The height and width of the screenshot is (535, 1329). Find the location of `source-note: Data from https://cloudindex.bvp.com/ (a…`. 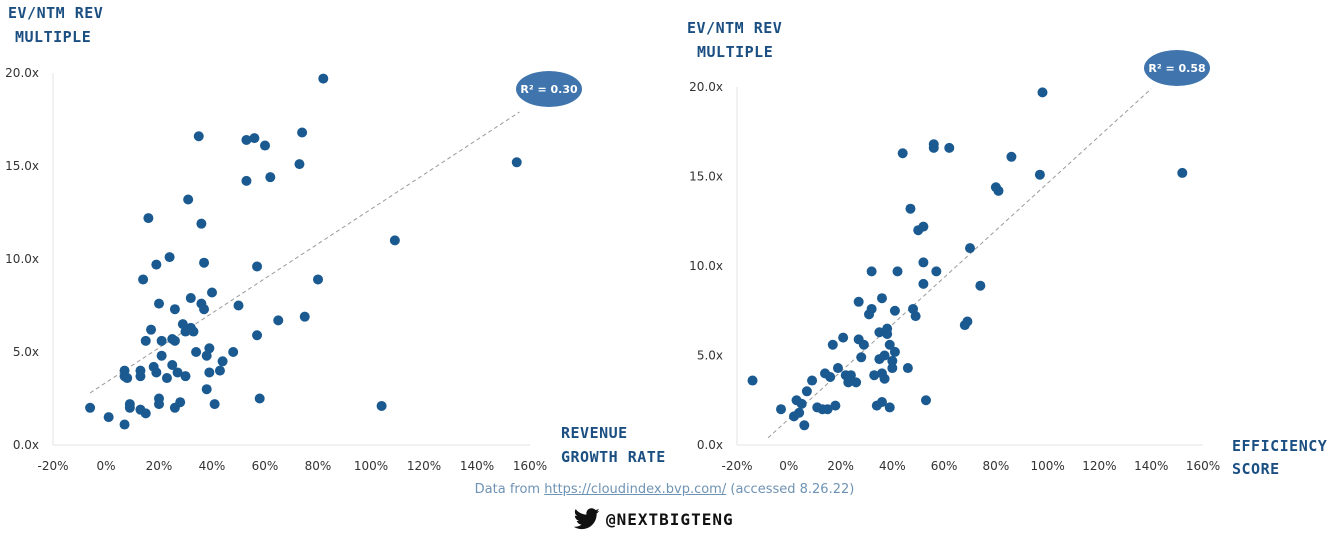

source-note: Data from https://cloudindex.bvp.com/ (a… is located at coordinates (664, 489).